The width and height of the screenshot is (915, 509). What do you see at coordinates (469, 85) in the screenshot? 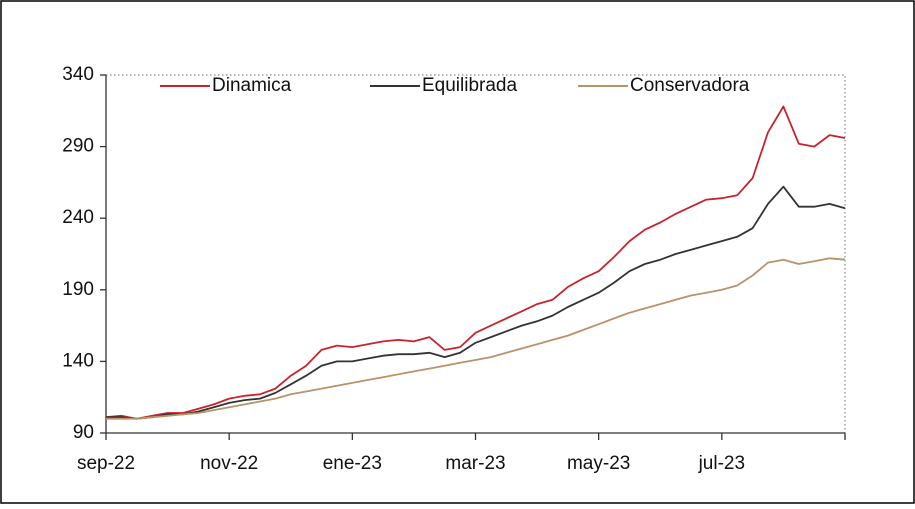
I see `legend-label: Equilibrada` at bounding box center [469, 85].